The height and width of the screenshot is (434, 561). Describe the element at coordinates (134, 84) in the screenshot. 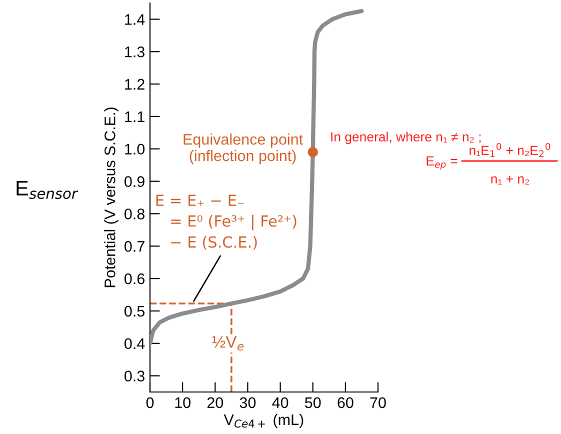

I see `y-tick-label: 1.2` at that location.